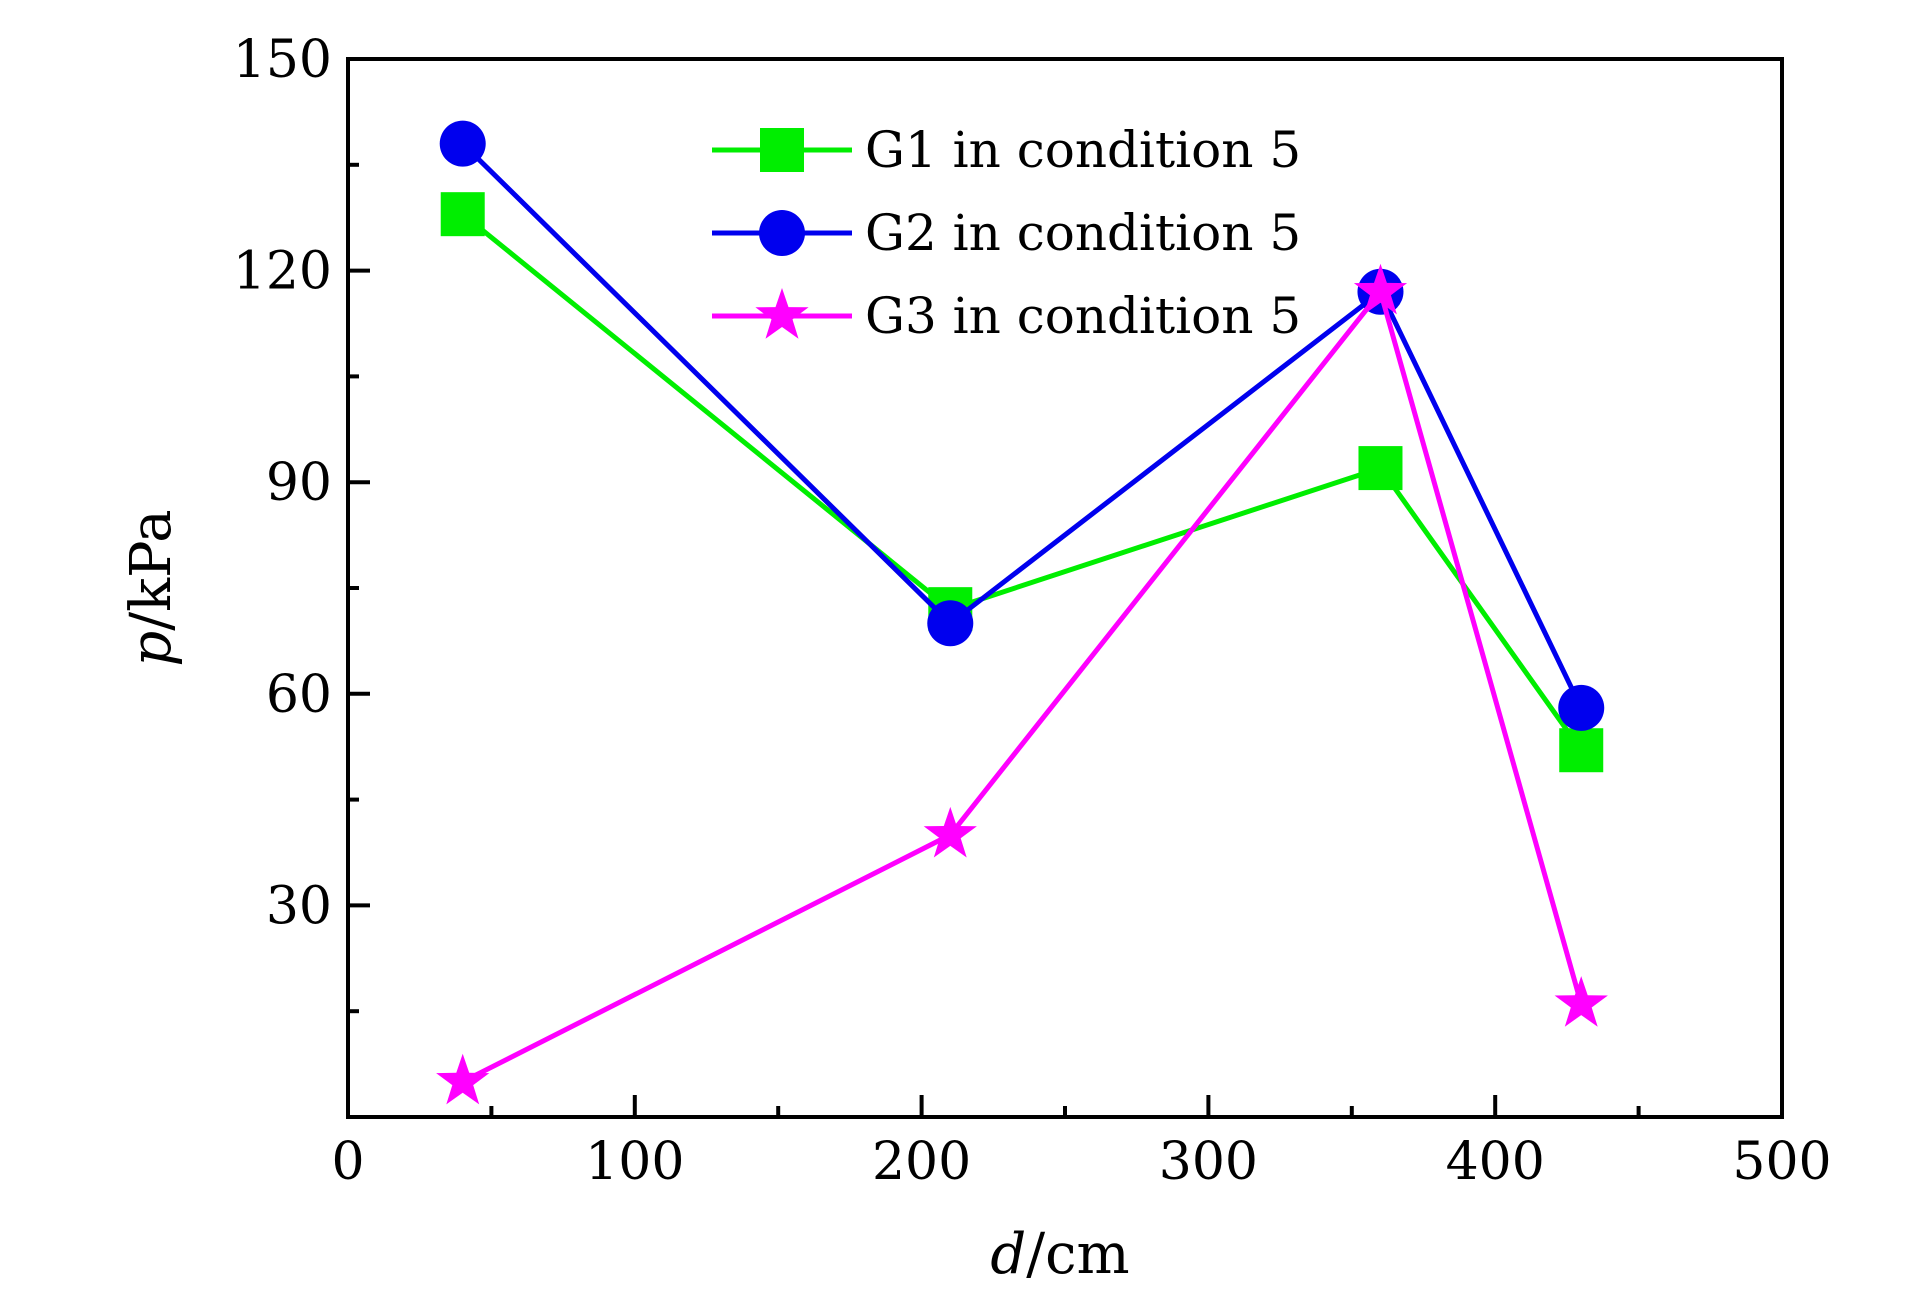 The width and height of the screenshot is (1923, 1299). What do you see at coordinates (1083, 233) in the screenshot?
I see `legend-label: G2 in condition 5` at bounding box center [1083, 233].